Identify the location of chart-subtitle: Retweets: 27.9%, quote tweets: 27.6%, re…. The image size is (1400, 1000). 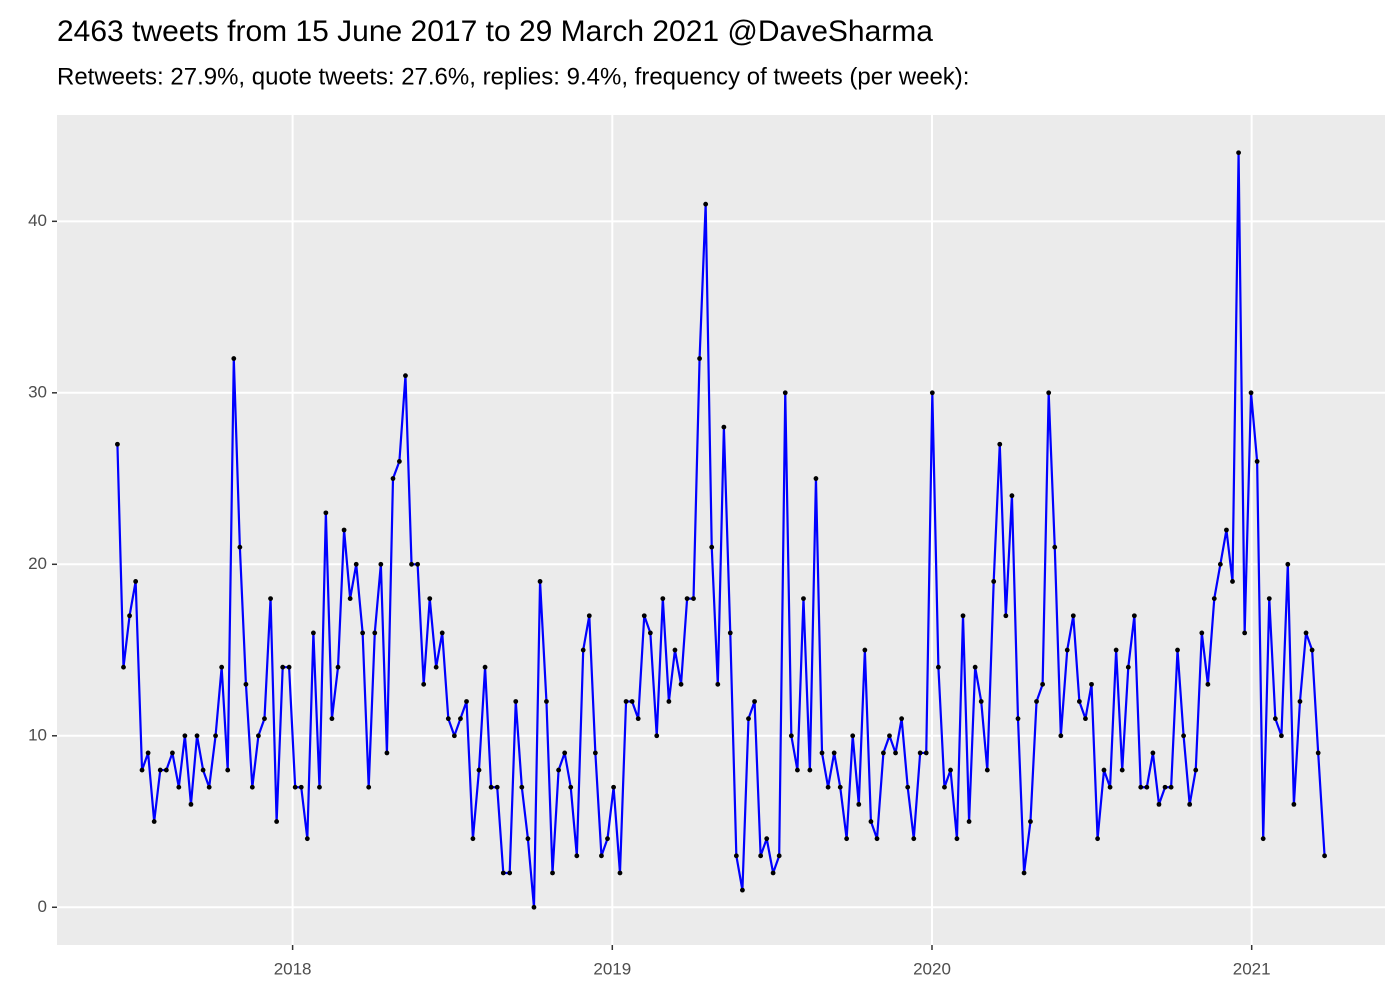
(513, 76).